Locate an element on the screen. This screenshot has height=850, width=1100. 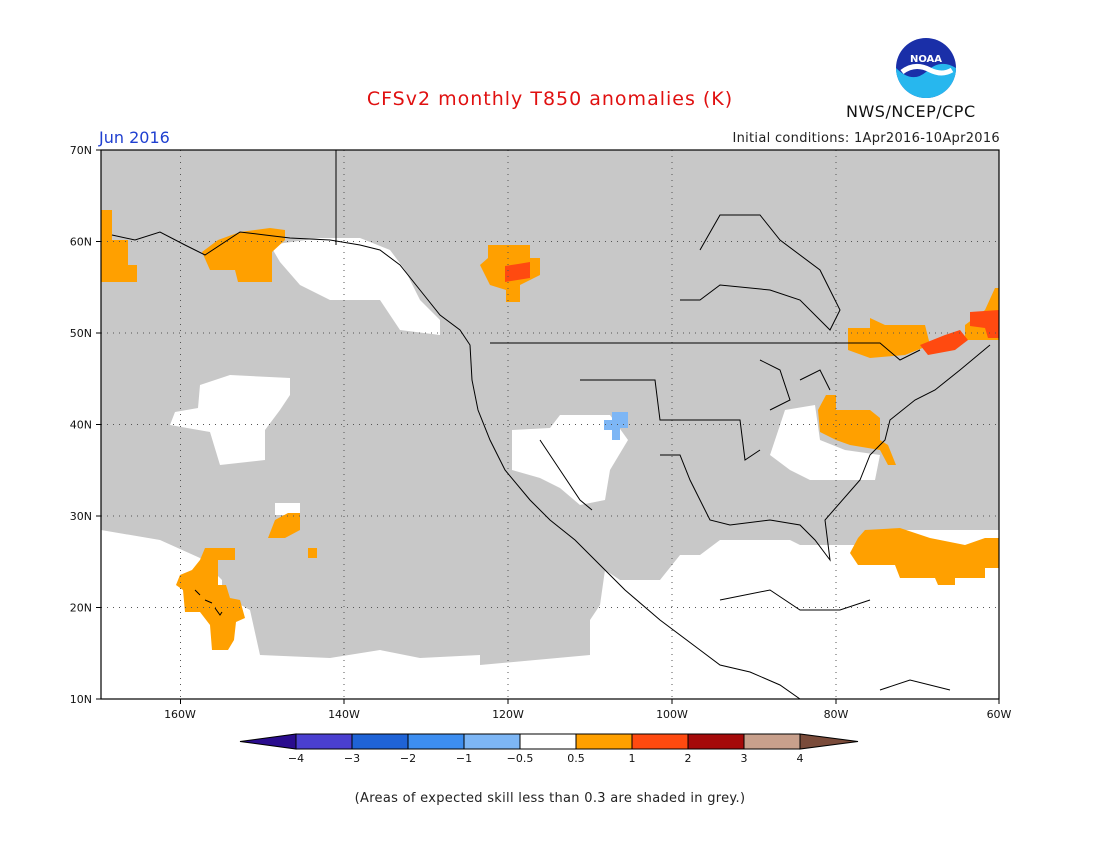
lat-label: 60N is located at coordinates (81, 242).